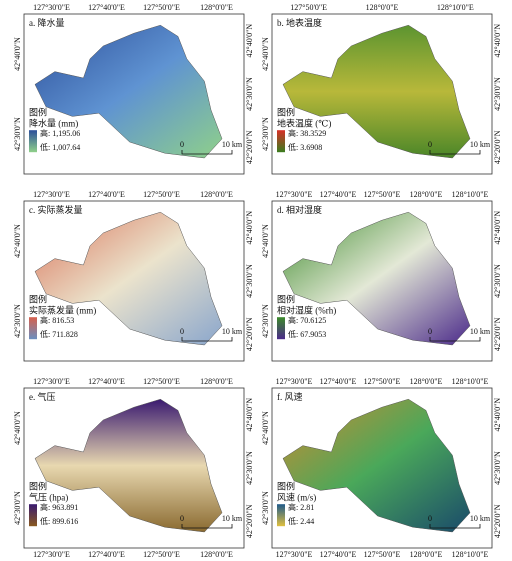 Image resolution: width=512 pixels, height=561 pixels. Describe the element at coordinates (62, 309) in the screenshot. I see `legend-name: 实际蒸发量 (mm)` at that location.